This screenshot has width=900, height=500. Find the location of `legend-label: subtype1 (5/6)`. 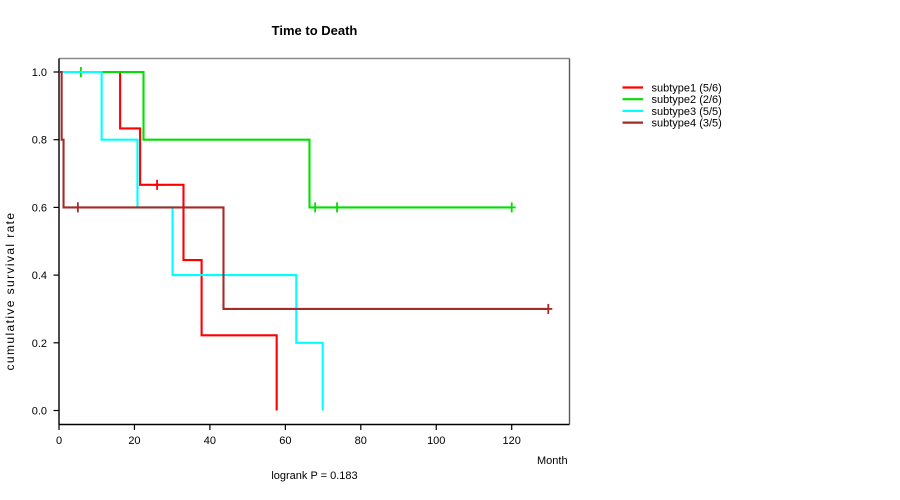

legend-label: subtype1 (5/6) is located at coordinates (687, 89).